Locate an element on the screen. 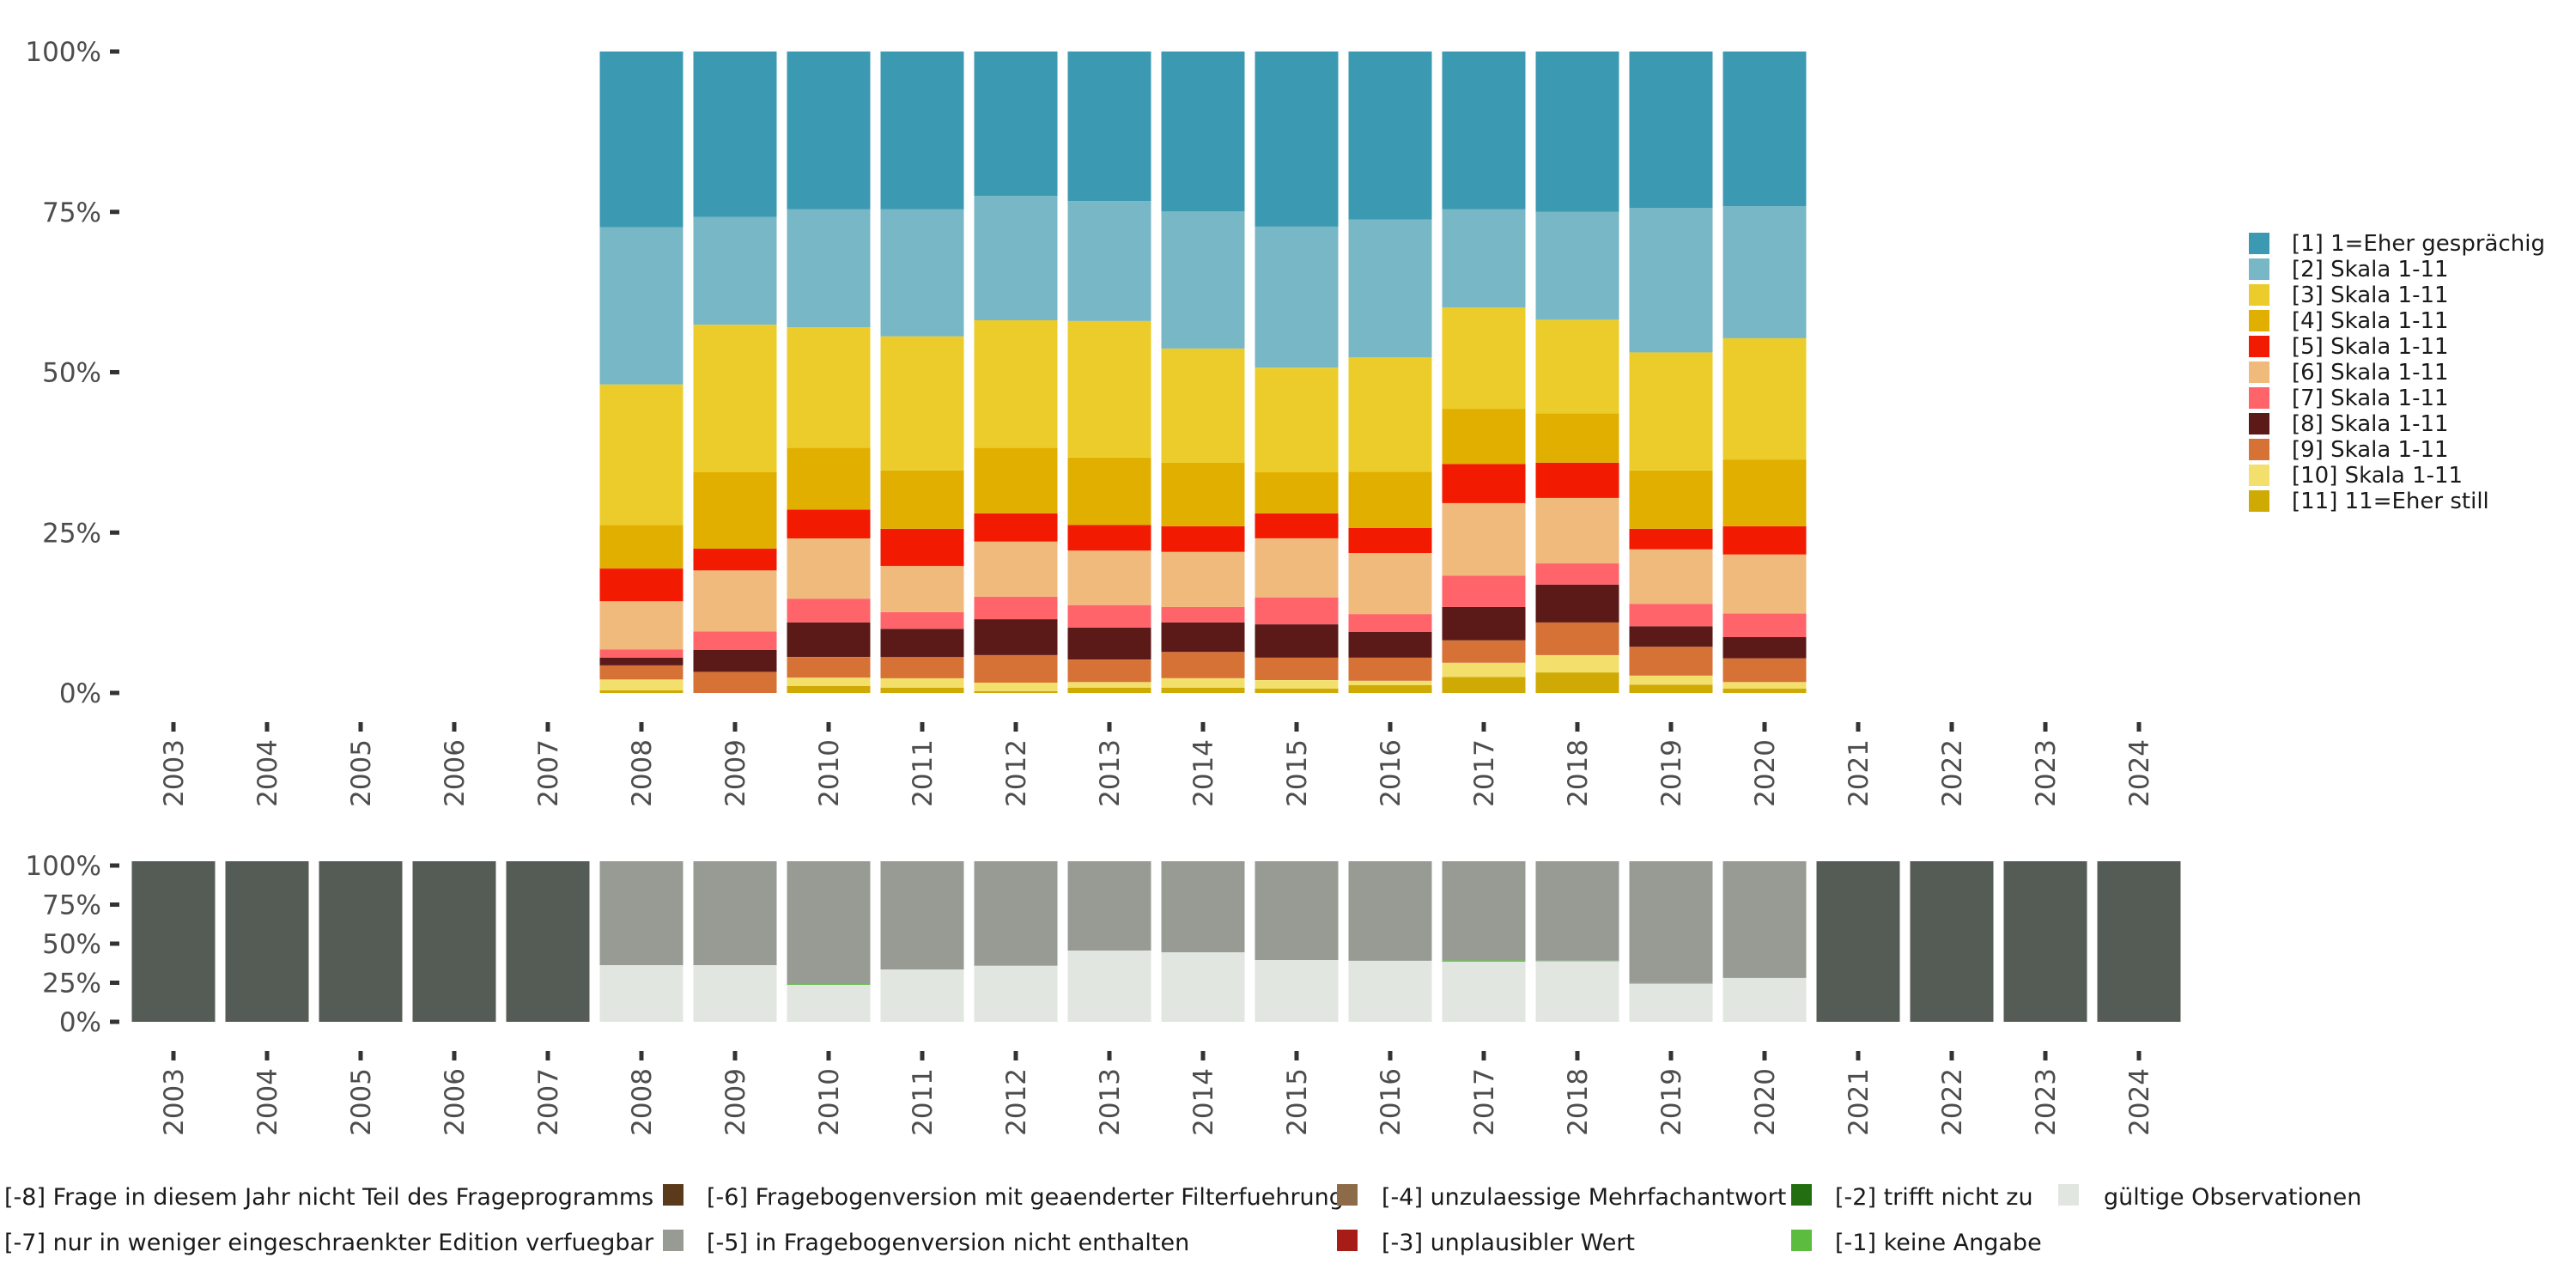 The height and width of the screenshot is (1288, 2576). y-tick-label: 50% is located at coordinates (71, 374).